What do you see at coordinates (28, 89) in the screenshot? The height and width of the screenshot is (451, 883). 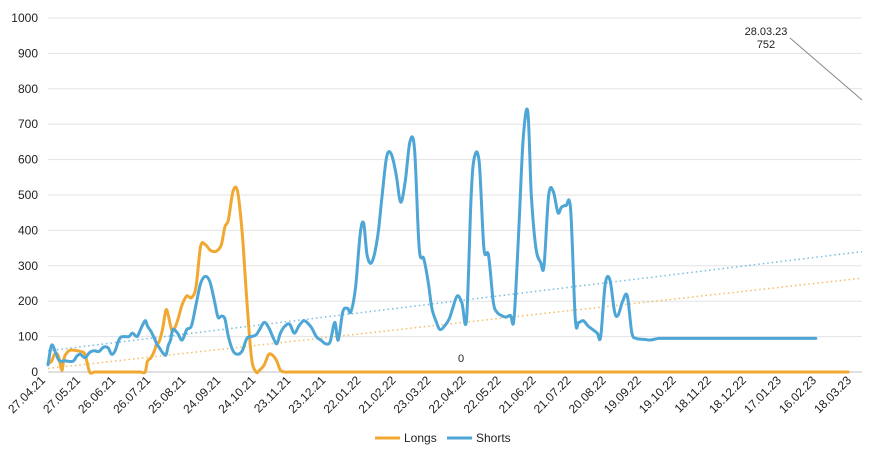 I see `y-tick-label: 800` at bounding box center [28, 89].